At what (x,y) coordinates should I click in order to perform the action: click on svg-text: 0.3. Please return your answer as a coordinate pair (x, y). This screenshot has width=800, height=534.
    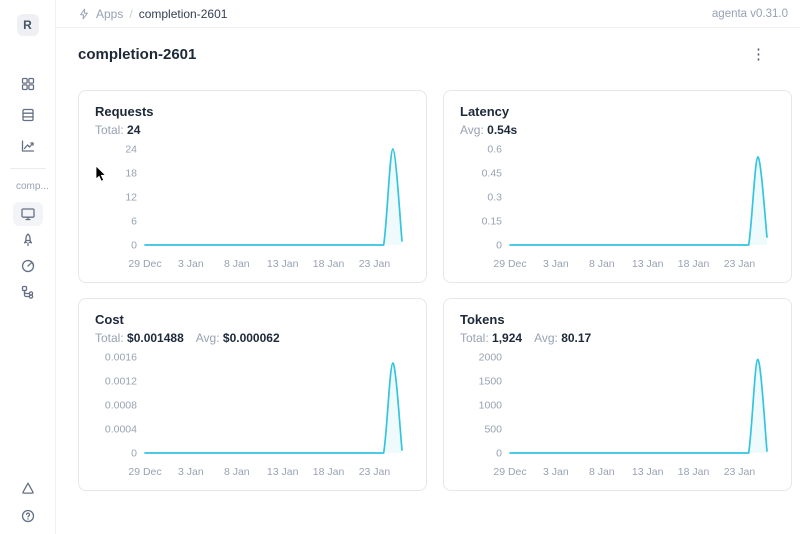
    Looking at the image, I should click on (494, 198).